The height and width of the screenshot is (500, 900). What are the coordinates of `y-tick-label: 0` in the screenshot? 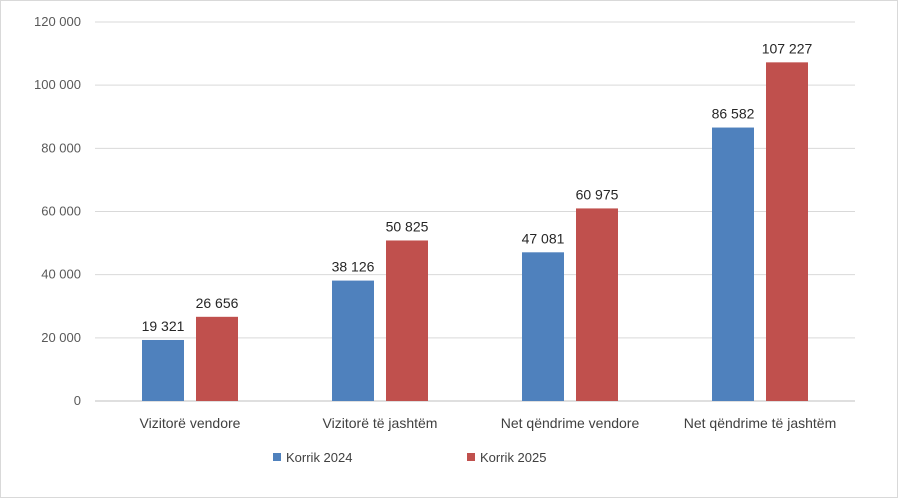 It's located at (77, 400).